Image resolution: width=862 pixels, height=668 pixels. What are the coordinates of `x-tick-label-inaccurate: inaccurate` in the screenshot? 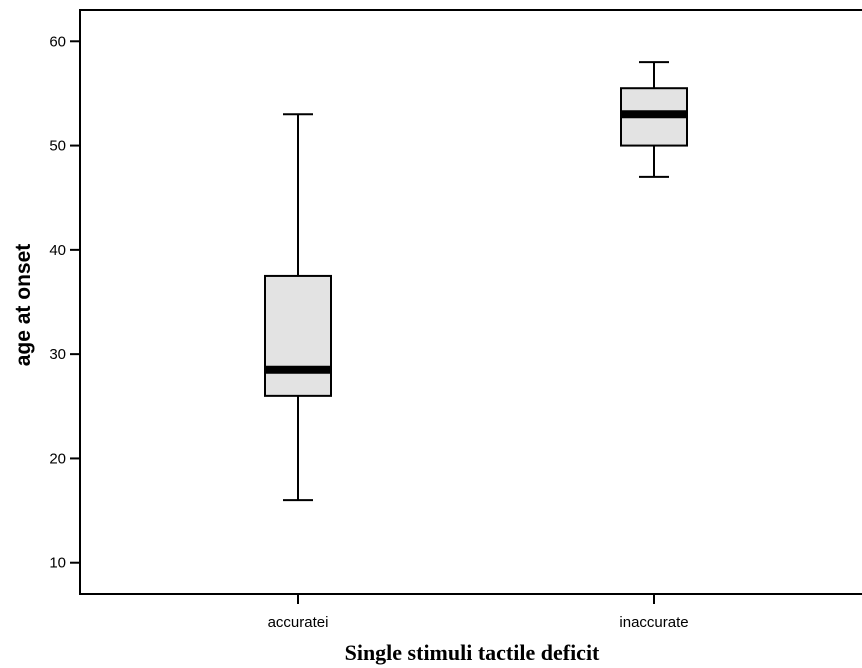 It's located at (653, 622).